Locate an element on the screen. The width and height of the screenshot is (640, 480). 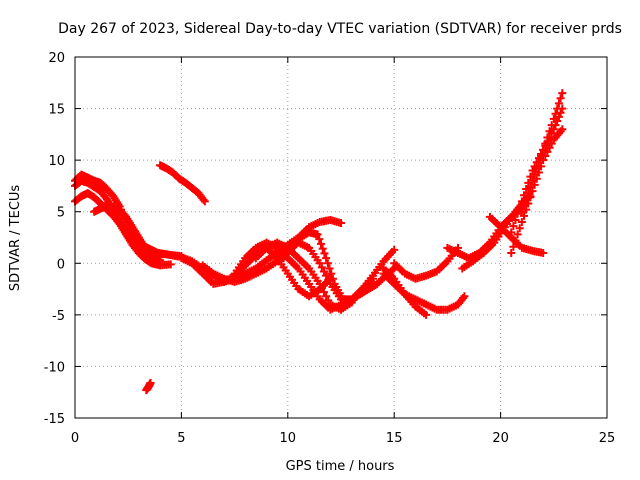
series-arc-outlier is located at coordinates (148, 386).